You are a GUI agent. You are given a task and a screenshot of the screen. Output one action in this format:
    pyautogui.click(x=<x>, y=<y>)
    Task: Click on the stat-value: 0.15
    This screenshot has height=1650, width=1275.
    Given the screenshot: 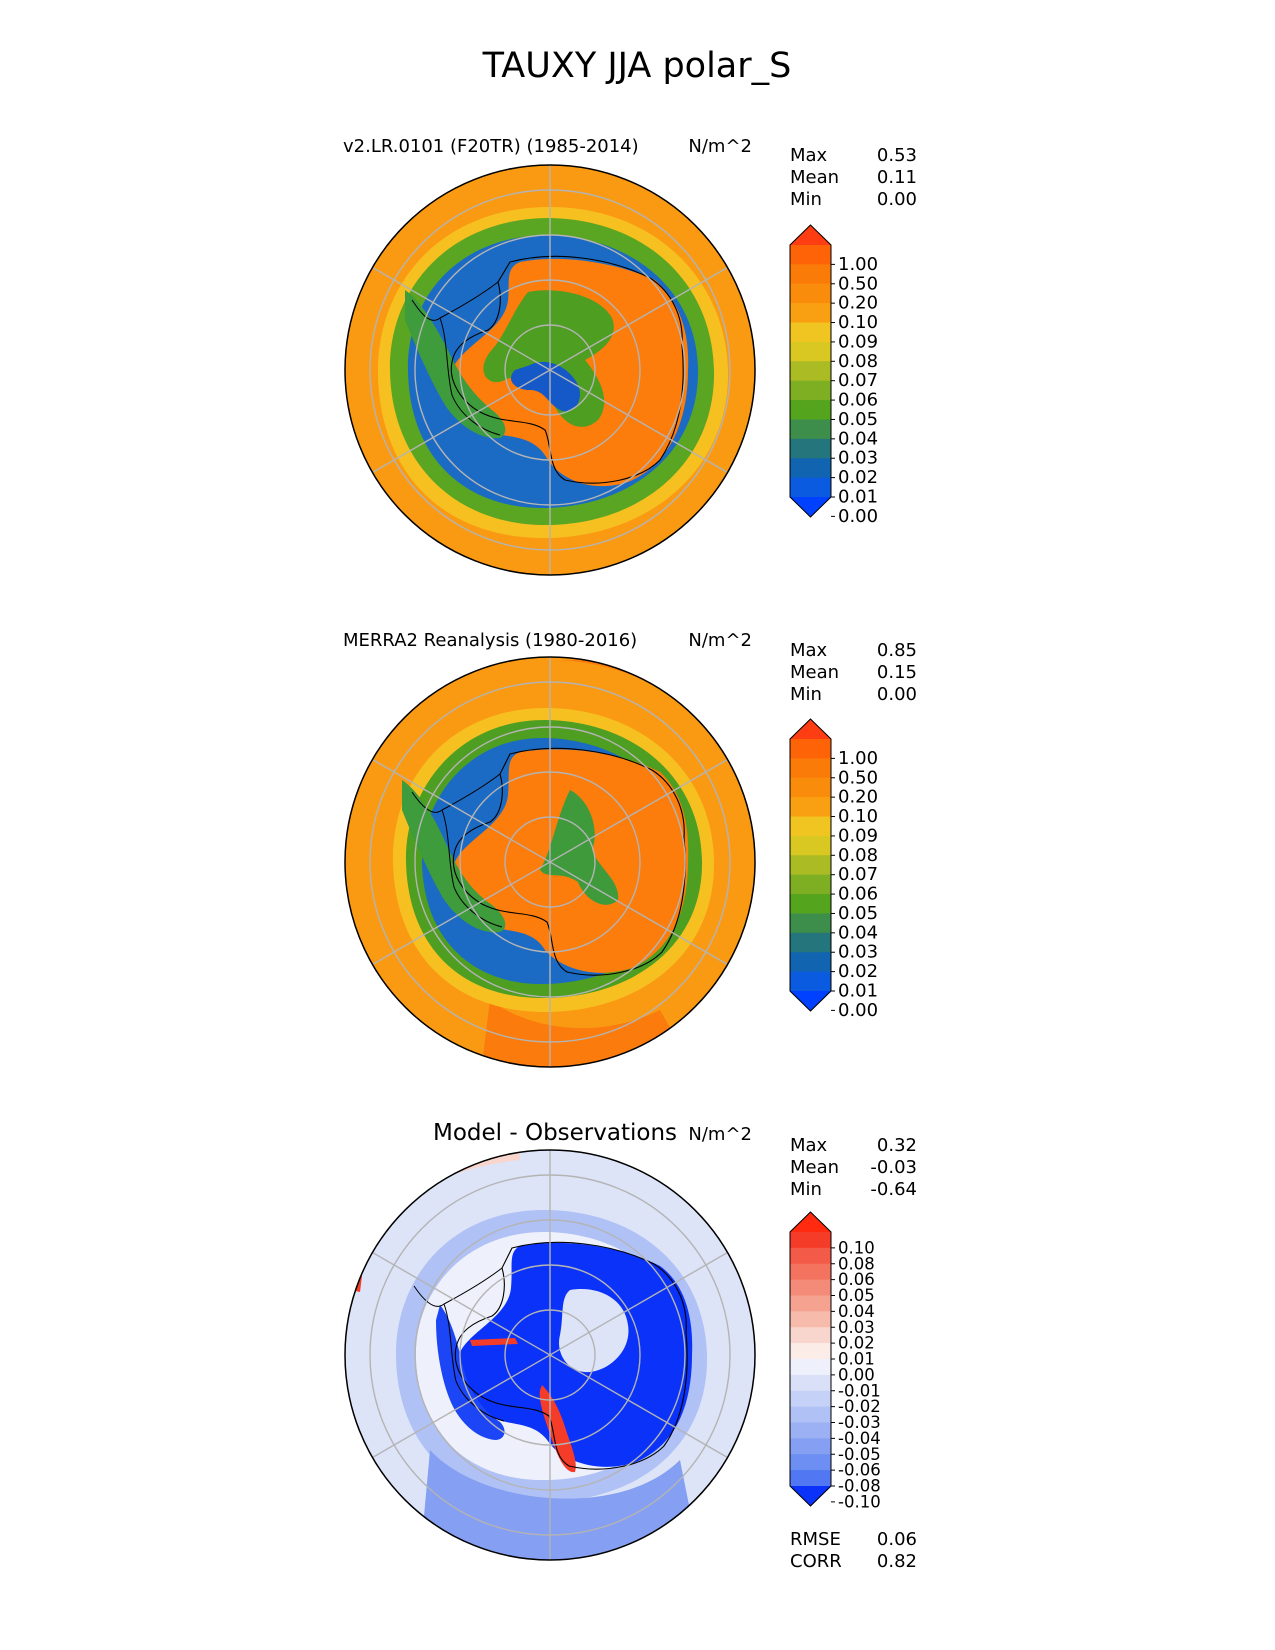 What is the action you would take?
    pyautogui.click(x=897, y=672)
    